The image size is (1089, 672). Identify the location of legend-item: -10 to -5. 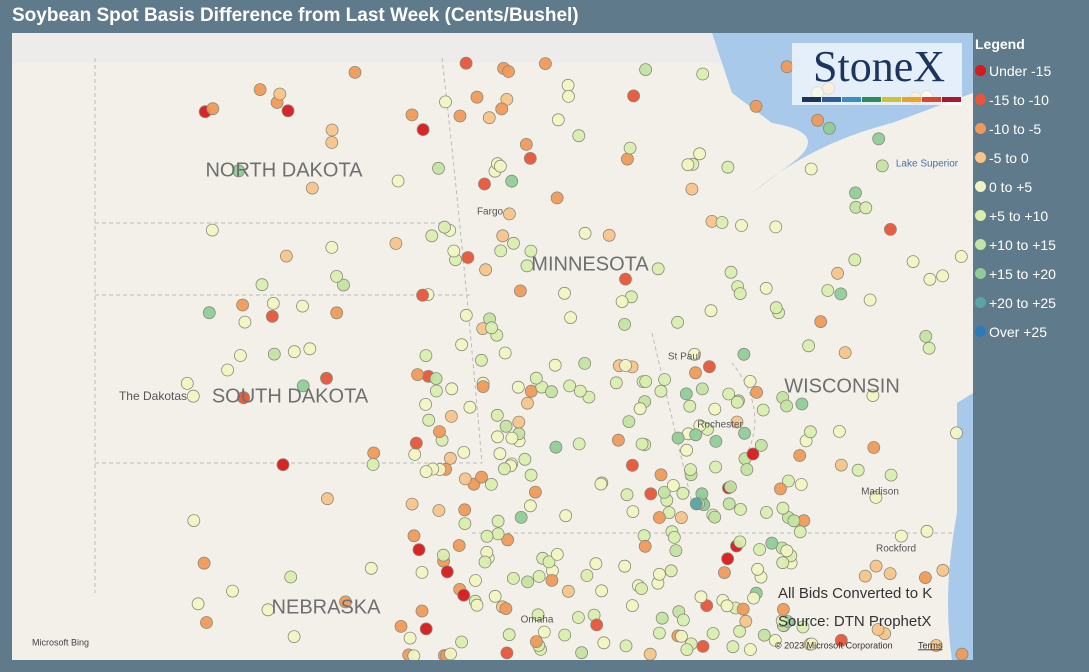
(1015, 128).